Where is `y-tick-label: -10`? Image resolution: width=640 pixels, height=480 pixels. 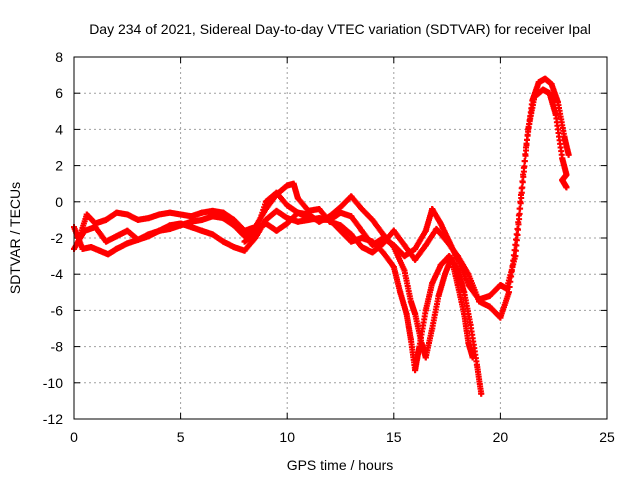
y-tick-label: -10 is located at coordinates (53, 383).